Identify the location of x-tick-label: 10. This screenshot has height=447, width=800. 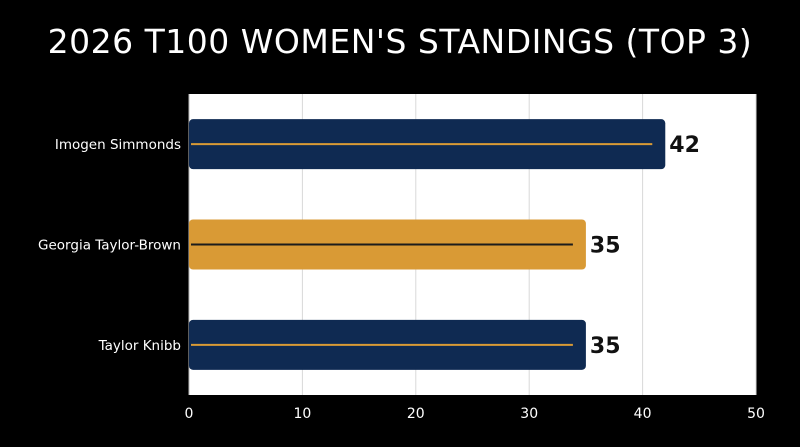
(302, 414).